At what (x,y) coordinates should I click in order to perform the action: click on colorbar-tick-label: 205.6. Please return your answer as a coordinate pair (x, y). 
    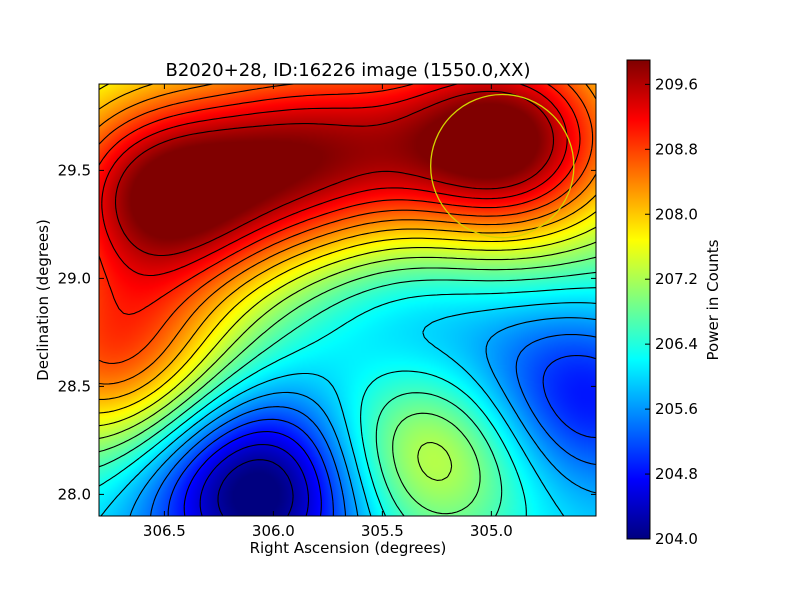
    Looking at the image, I should click on (676, 409).